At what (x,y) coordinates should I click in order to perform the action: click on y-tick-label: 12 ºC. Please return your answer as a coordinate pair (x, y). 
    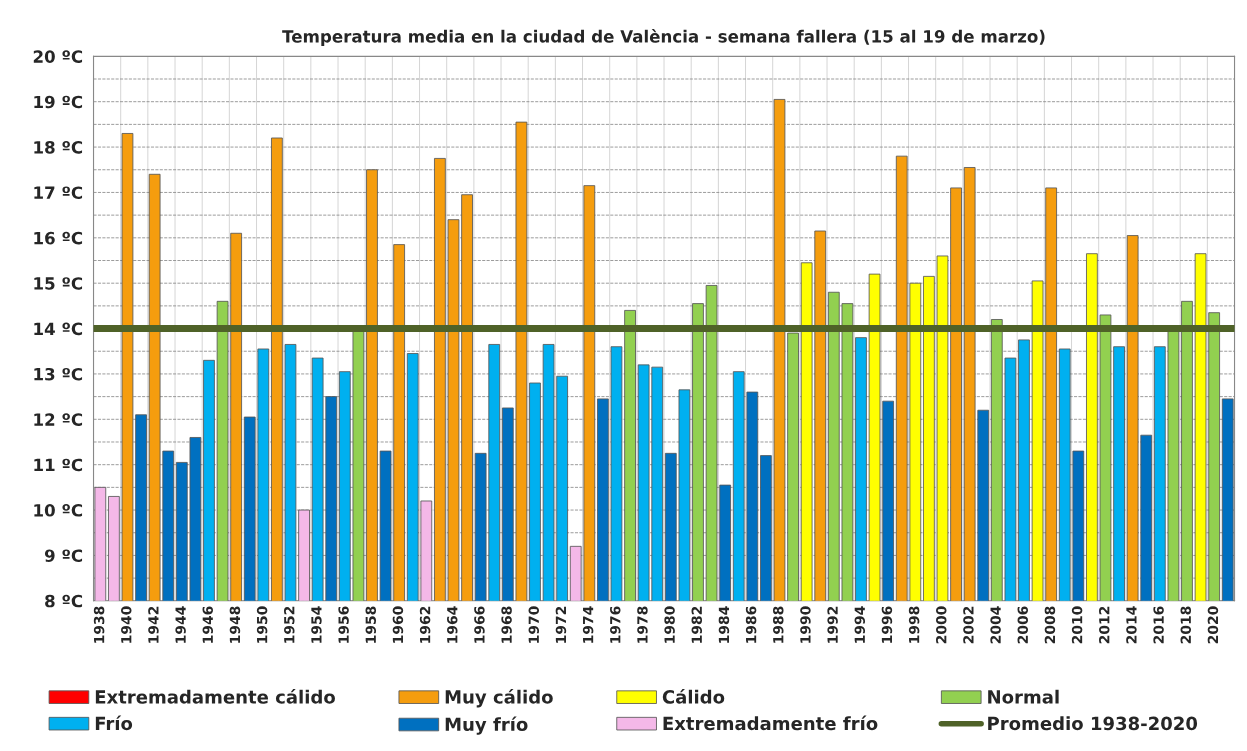
    Looking at the image, I should click on (58, 419).